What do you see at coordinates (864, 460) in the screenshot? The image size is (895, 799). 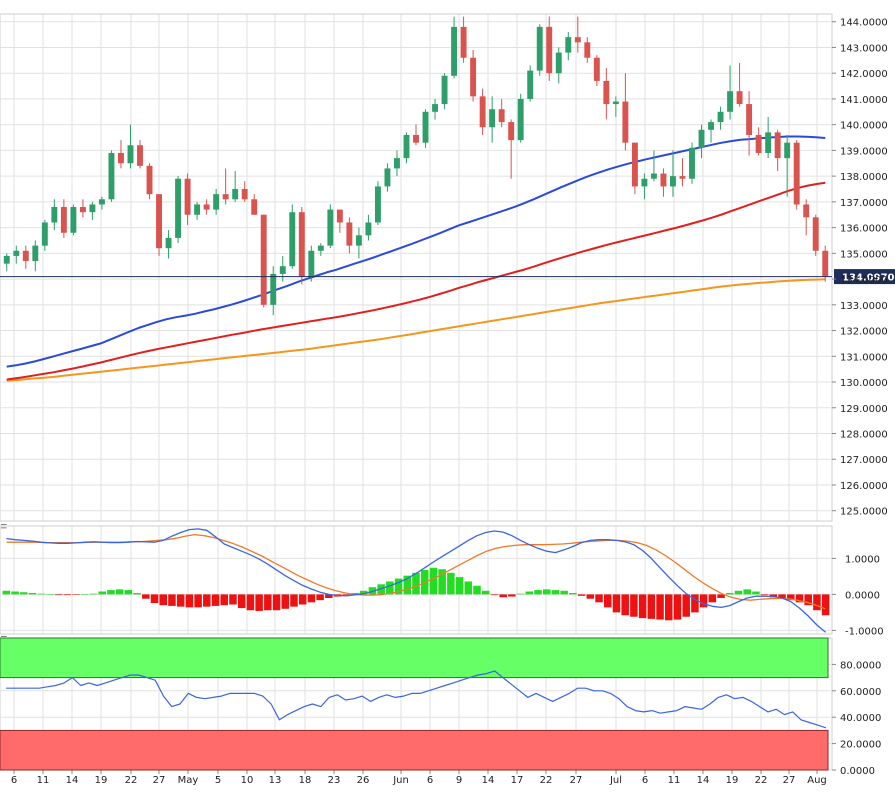 I see `price-tick-label: 127.0000` at bounding box center [864, 460].